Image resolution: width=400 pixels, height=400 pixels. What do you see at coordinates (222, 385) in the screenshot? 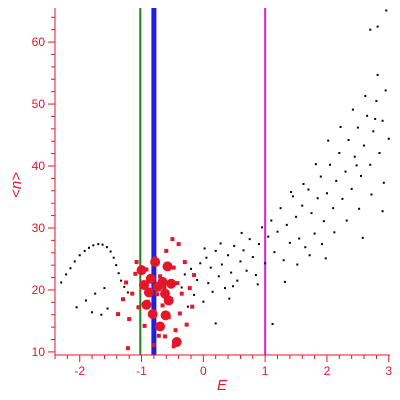
I see `x-axis-label: E` at bounding box center [222, 385].